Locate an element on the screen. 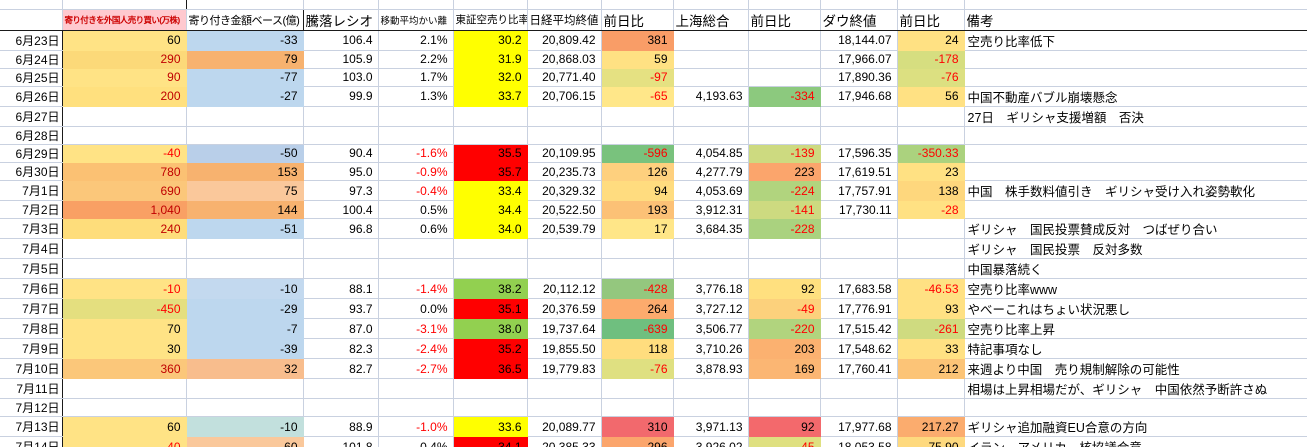 This screenshot has height=447, width=1307. strip-cell-g is located at coordinates (564, 5).